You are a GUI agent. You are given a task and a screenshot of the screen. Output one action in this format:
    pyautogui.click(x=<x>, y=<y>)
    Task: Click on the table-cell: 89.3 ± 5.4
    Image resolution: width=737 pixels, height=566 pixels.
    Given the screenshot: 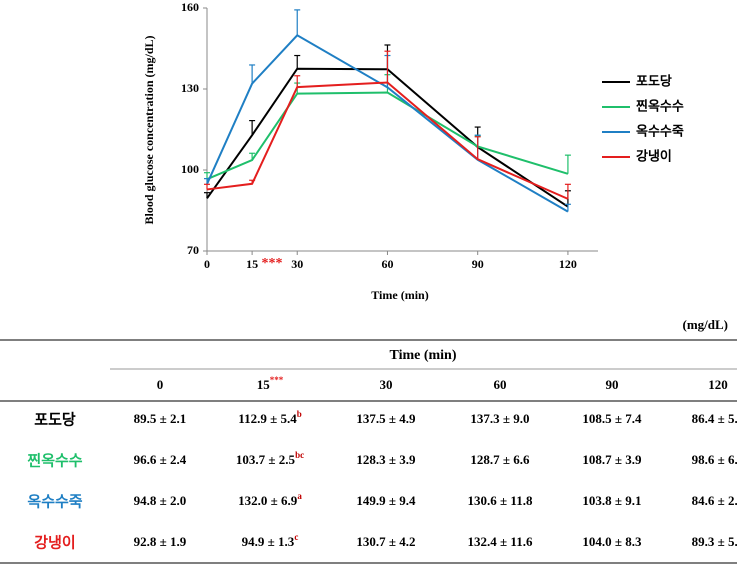 What is the action you would take?
    pyautogui.click(x=714, y=541)
    